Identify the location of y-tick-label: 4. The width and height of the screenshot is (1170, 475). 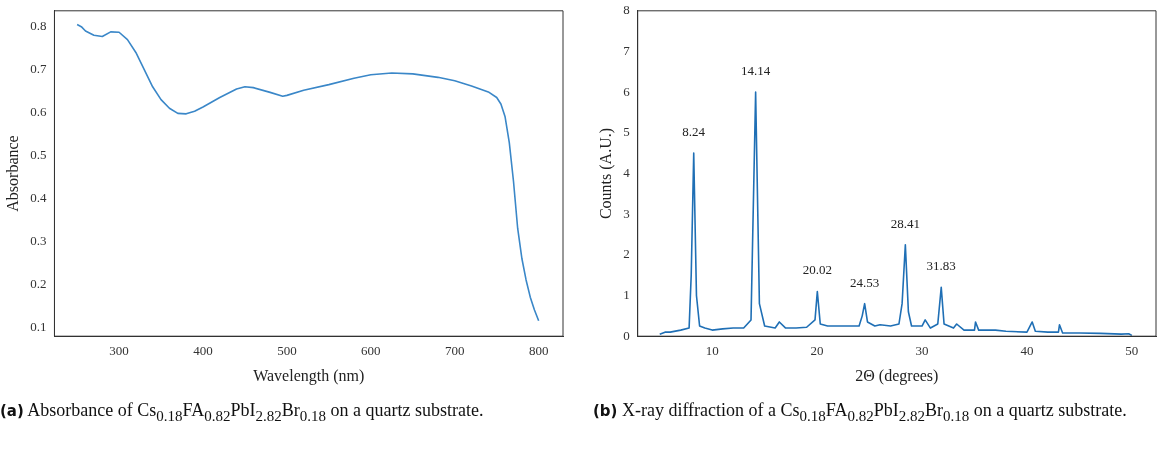
(627, 172).